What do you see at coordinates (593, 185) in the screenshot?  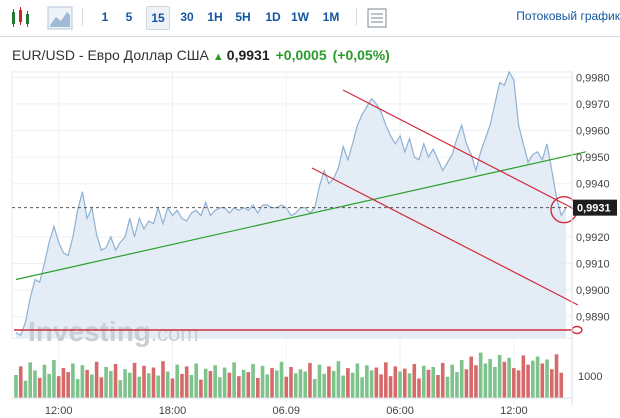 I see `y-tick-label-4: 0,9940` at bounding box center [593, 185].